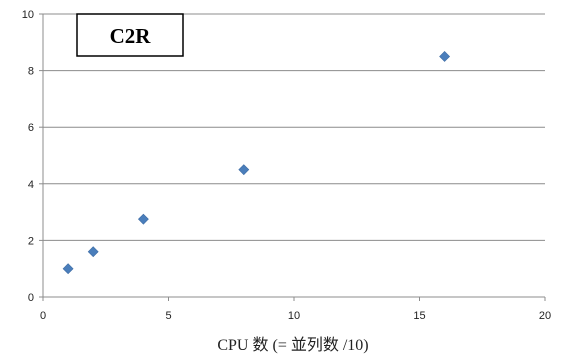  I want to click on y-tick-label: 4, so click(31, 185).